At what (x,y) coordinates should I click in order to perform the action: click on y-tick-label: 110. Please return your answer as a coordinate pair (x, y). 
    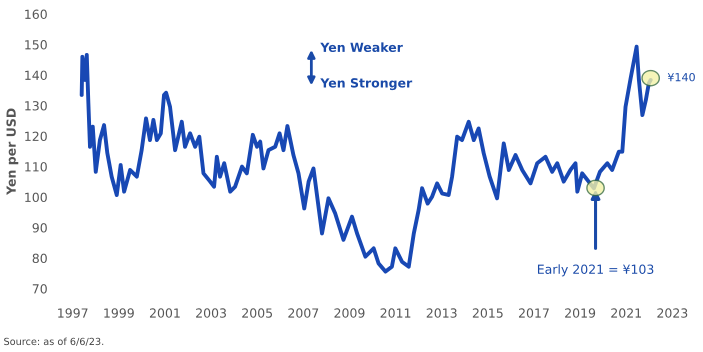
    Looking at the image, I should click on (36, 167).